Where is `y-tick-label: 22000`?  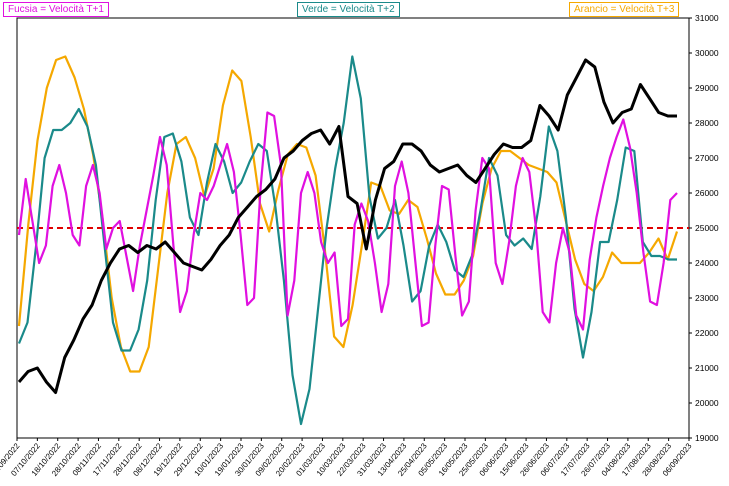
y-tick-label: 22000 is located at coordinates (707, 333).